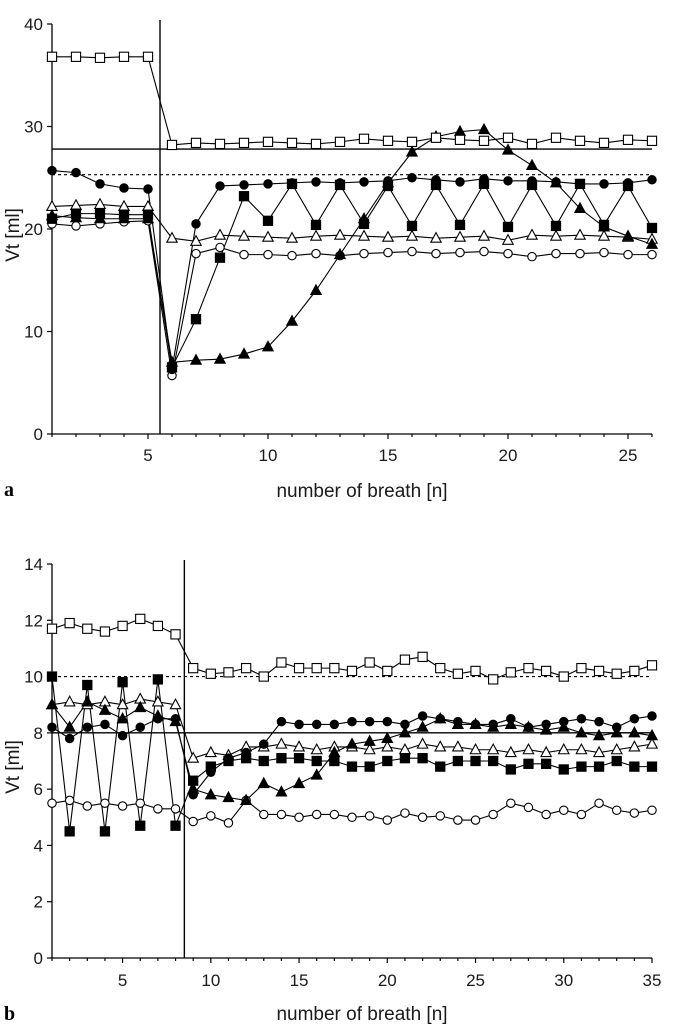 This screenshot has width=675, height=1029. What do you see at coordinates (9, 1014) in the screenshot?
I see `panel-label: b` at bounding box center [9, 1014].